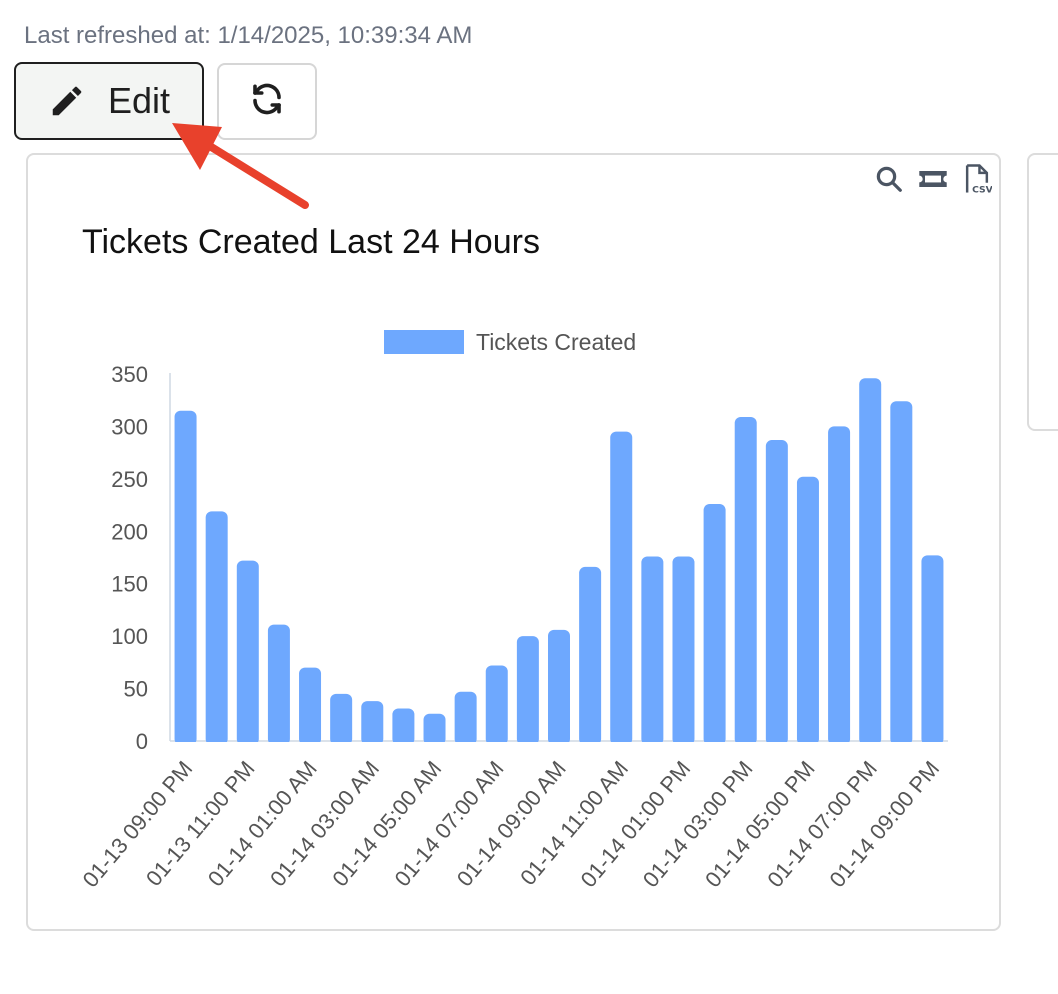 This screenshot has width=1058, height=994. I want to click on refresh-button, so click(267, 101).